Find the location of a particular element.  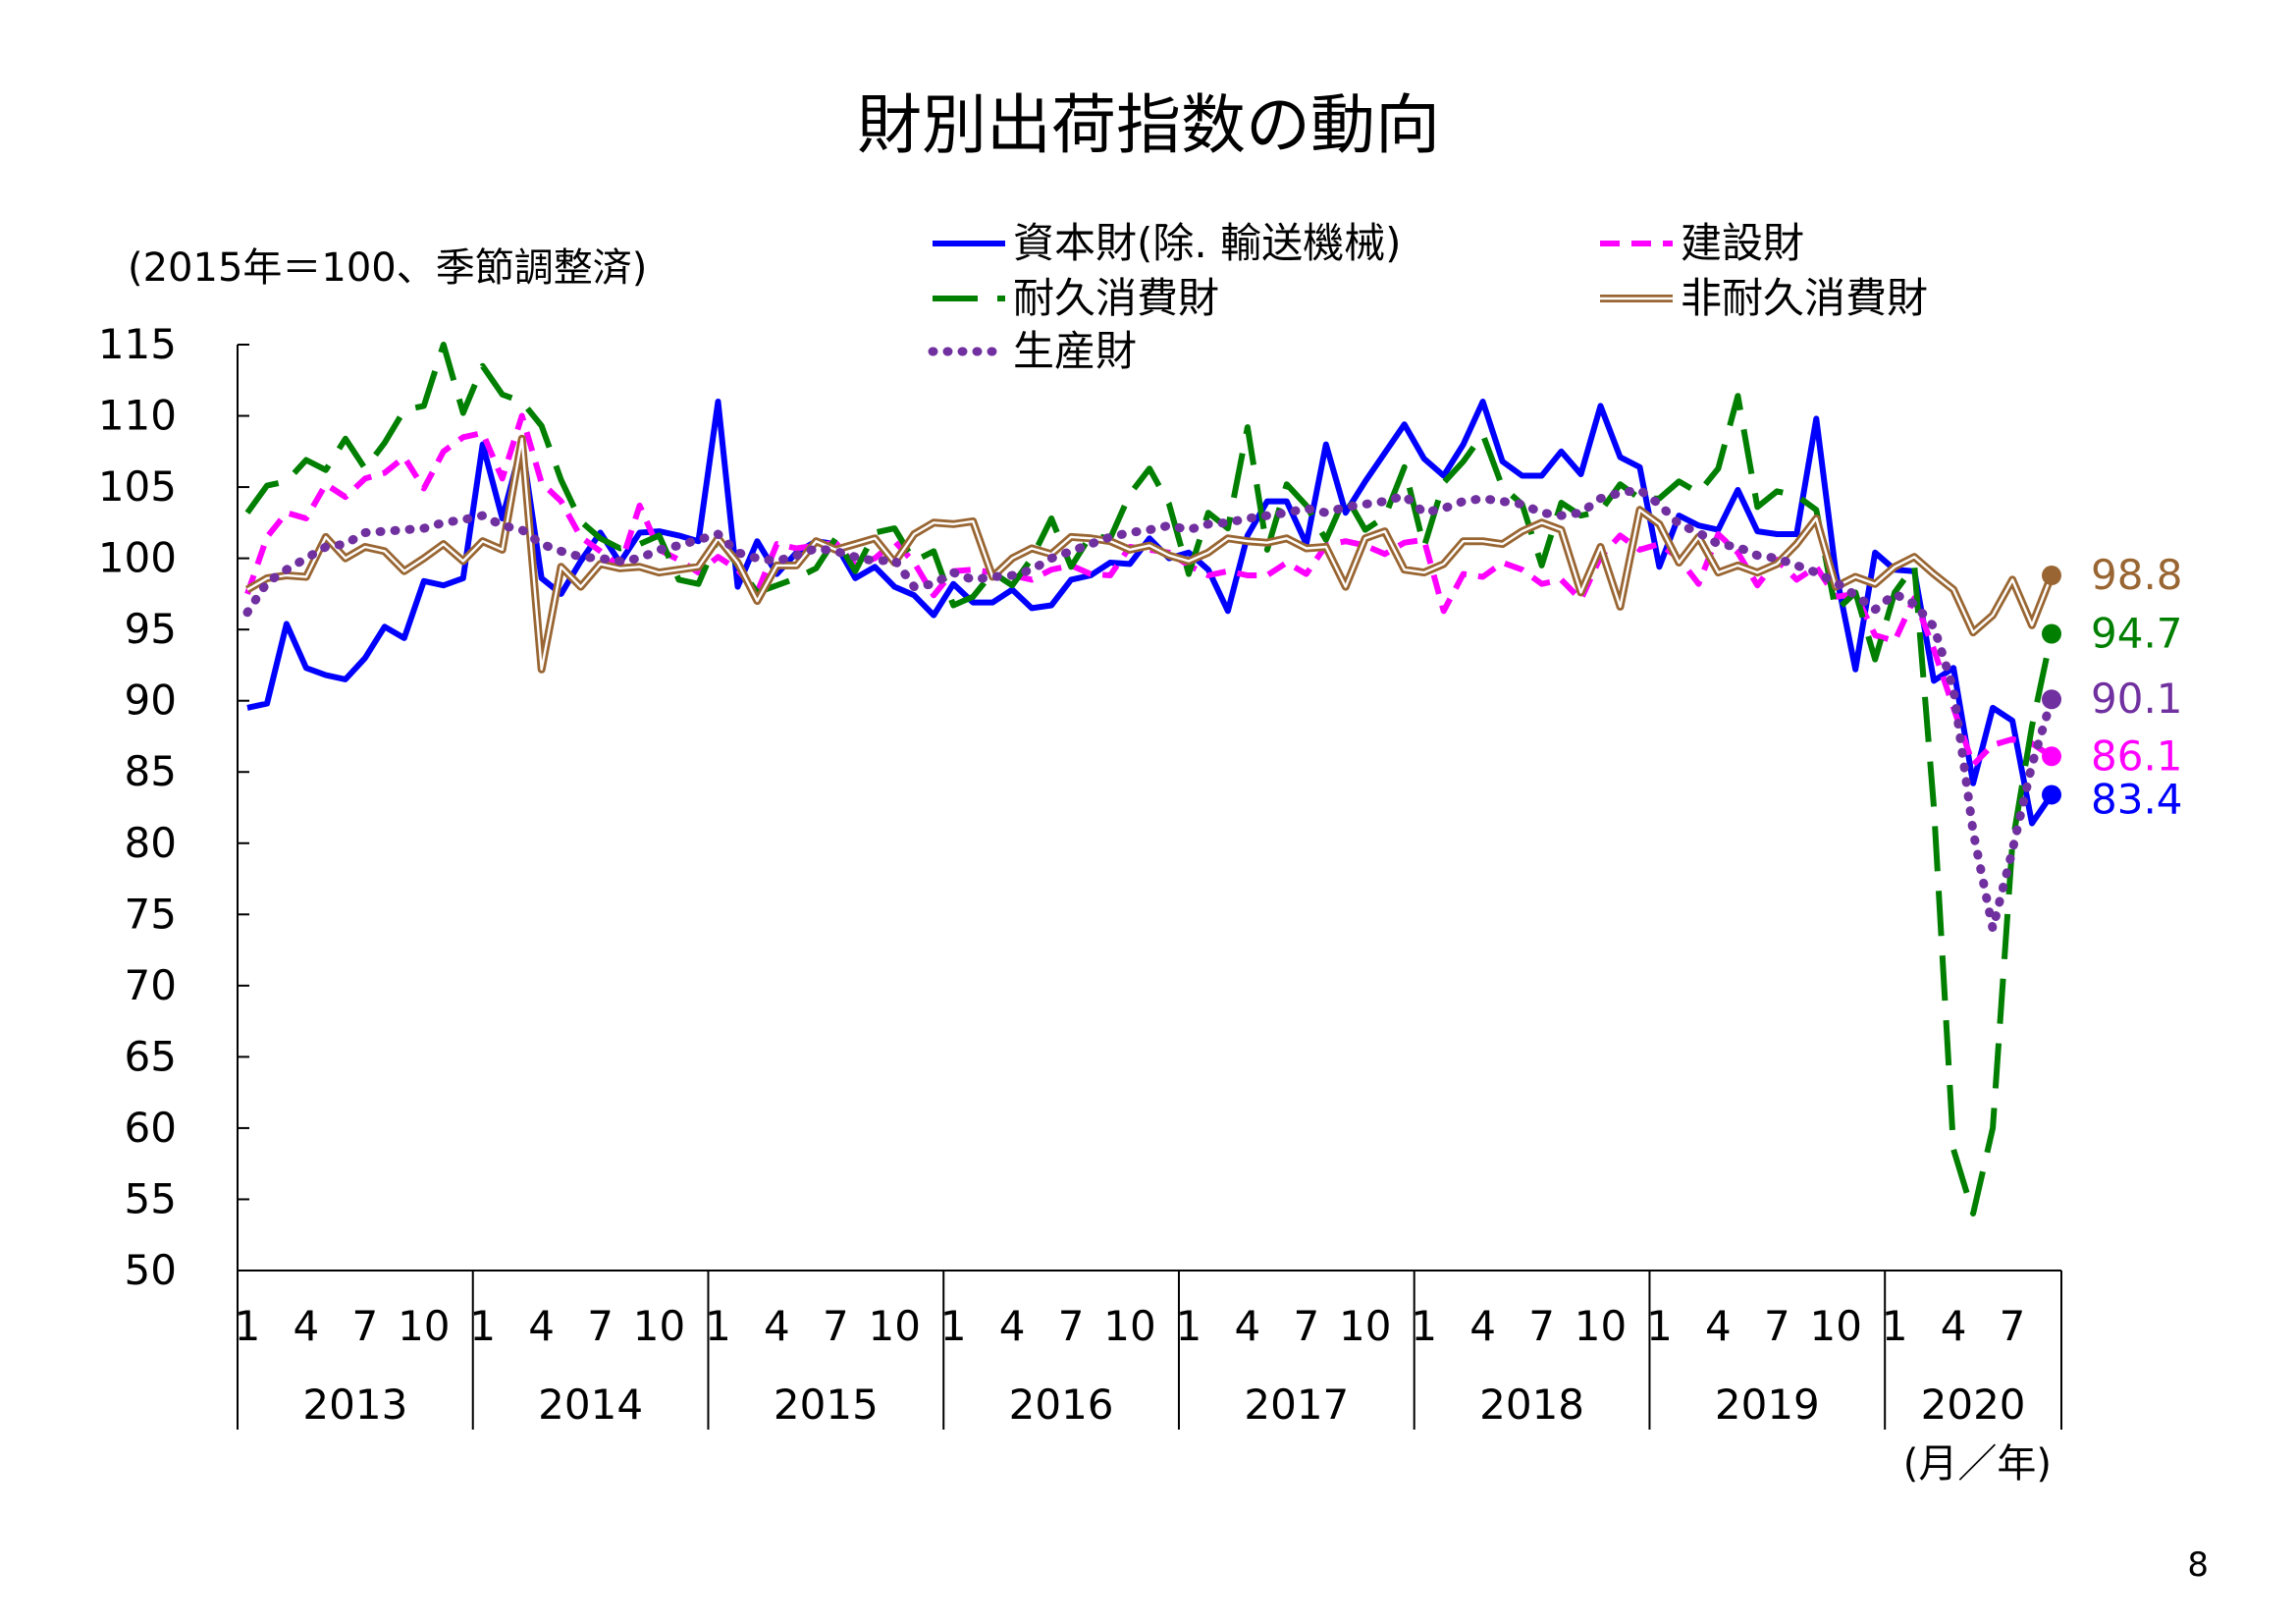

legend-item: 非耐久消費財 is located at coordinates (1764, 298).